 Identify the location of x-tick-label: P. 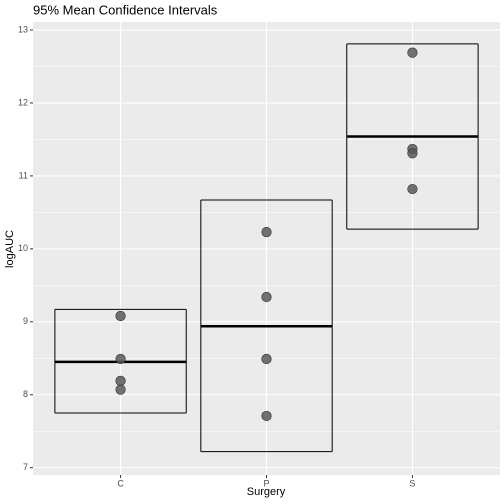
(266, 483).